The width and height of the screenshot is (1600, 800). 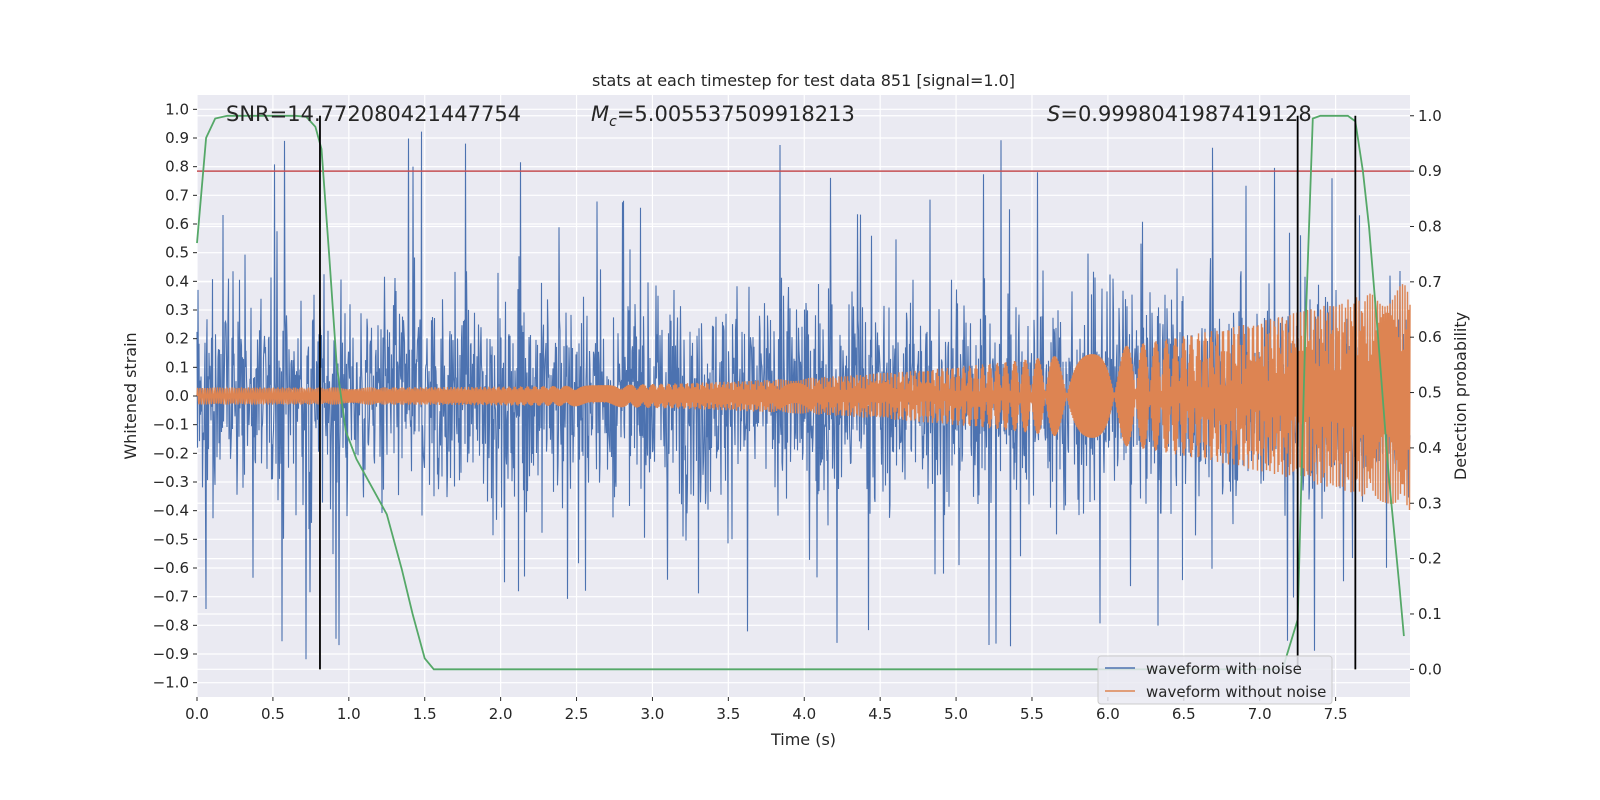 What do you see at coordinates (177, 367) in the screenshot?
I see `y-tick-label: 0.1` at bounding box center [177, 367].